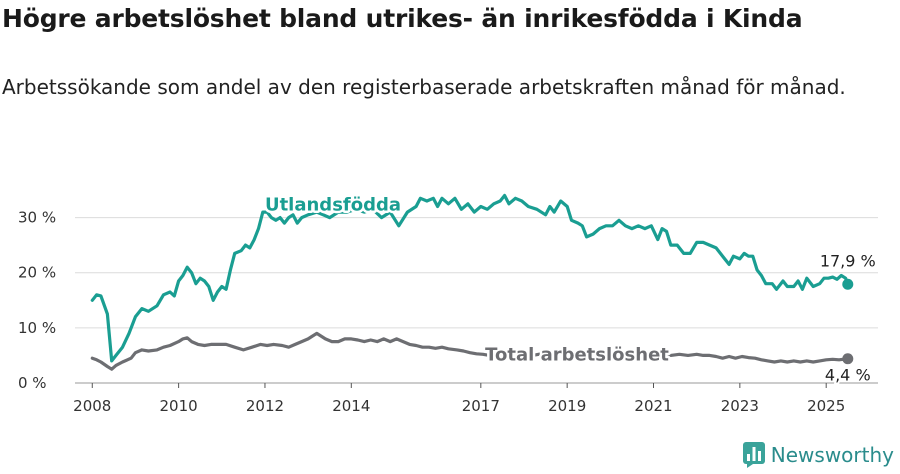 The height and width of the screenshot is (474, 900). What do you see at coordinates (740, 406) in the screenshot?
I see `x-tick-label: 2023` at bounding box center [740, 406].